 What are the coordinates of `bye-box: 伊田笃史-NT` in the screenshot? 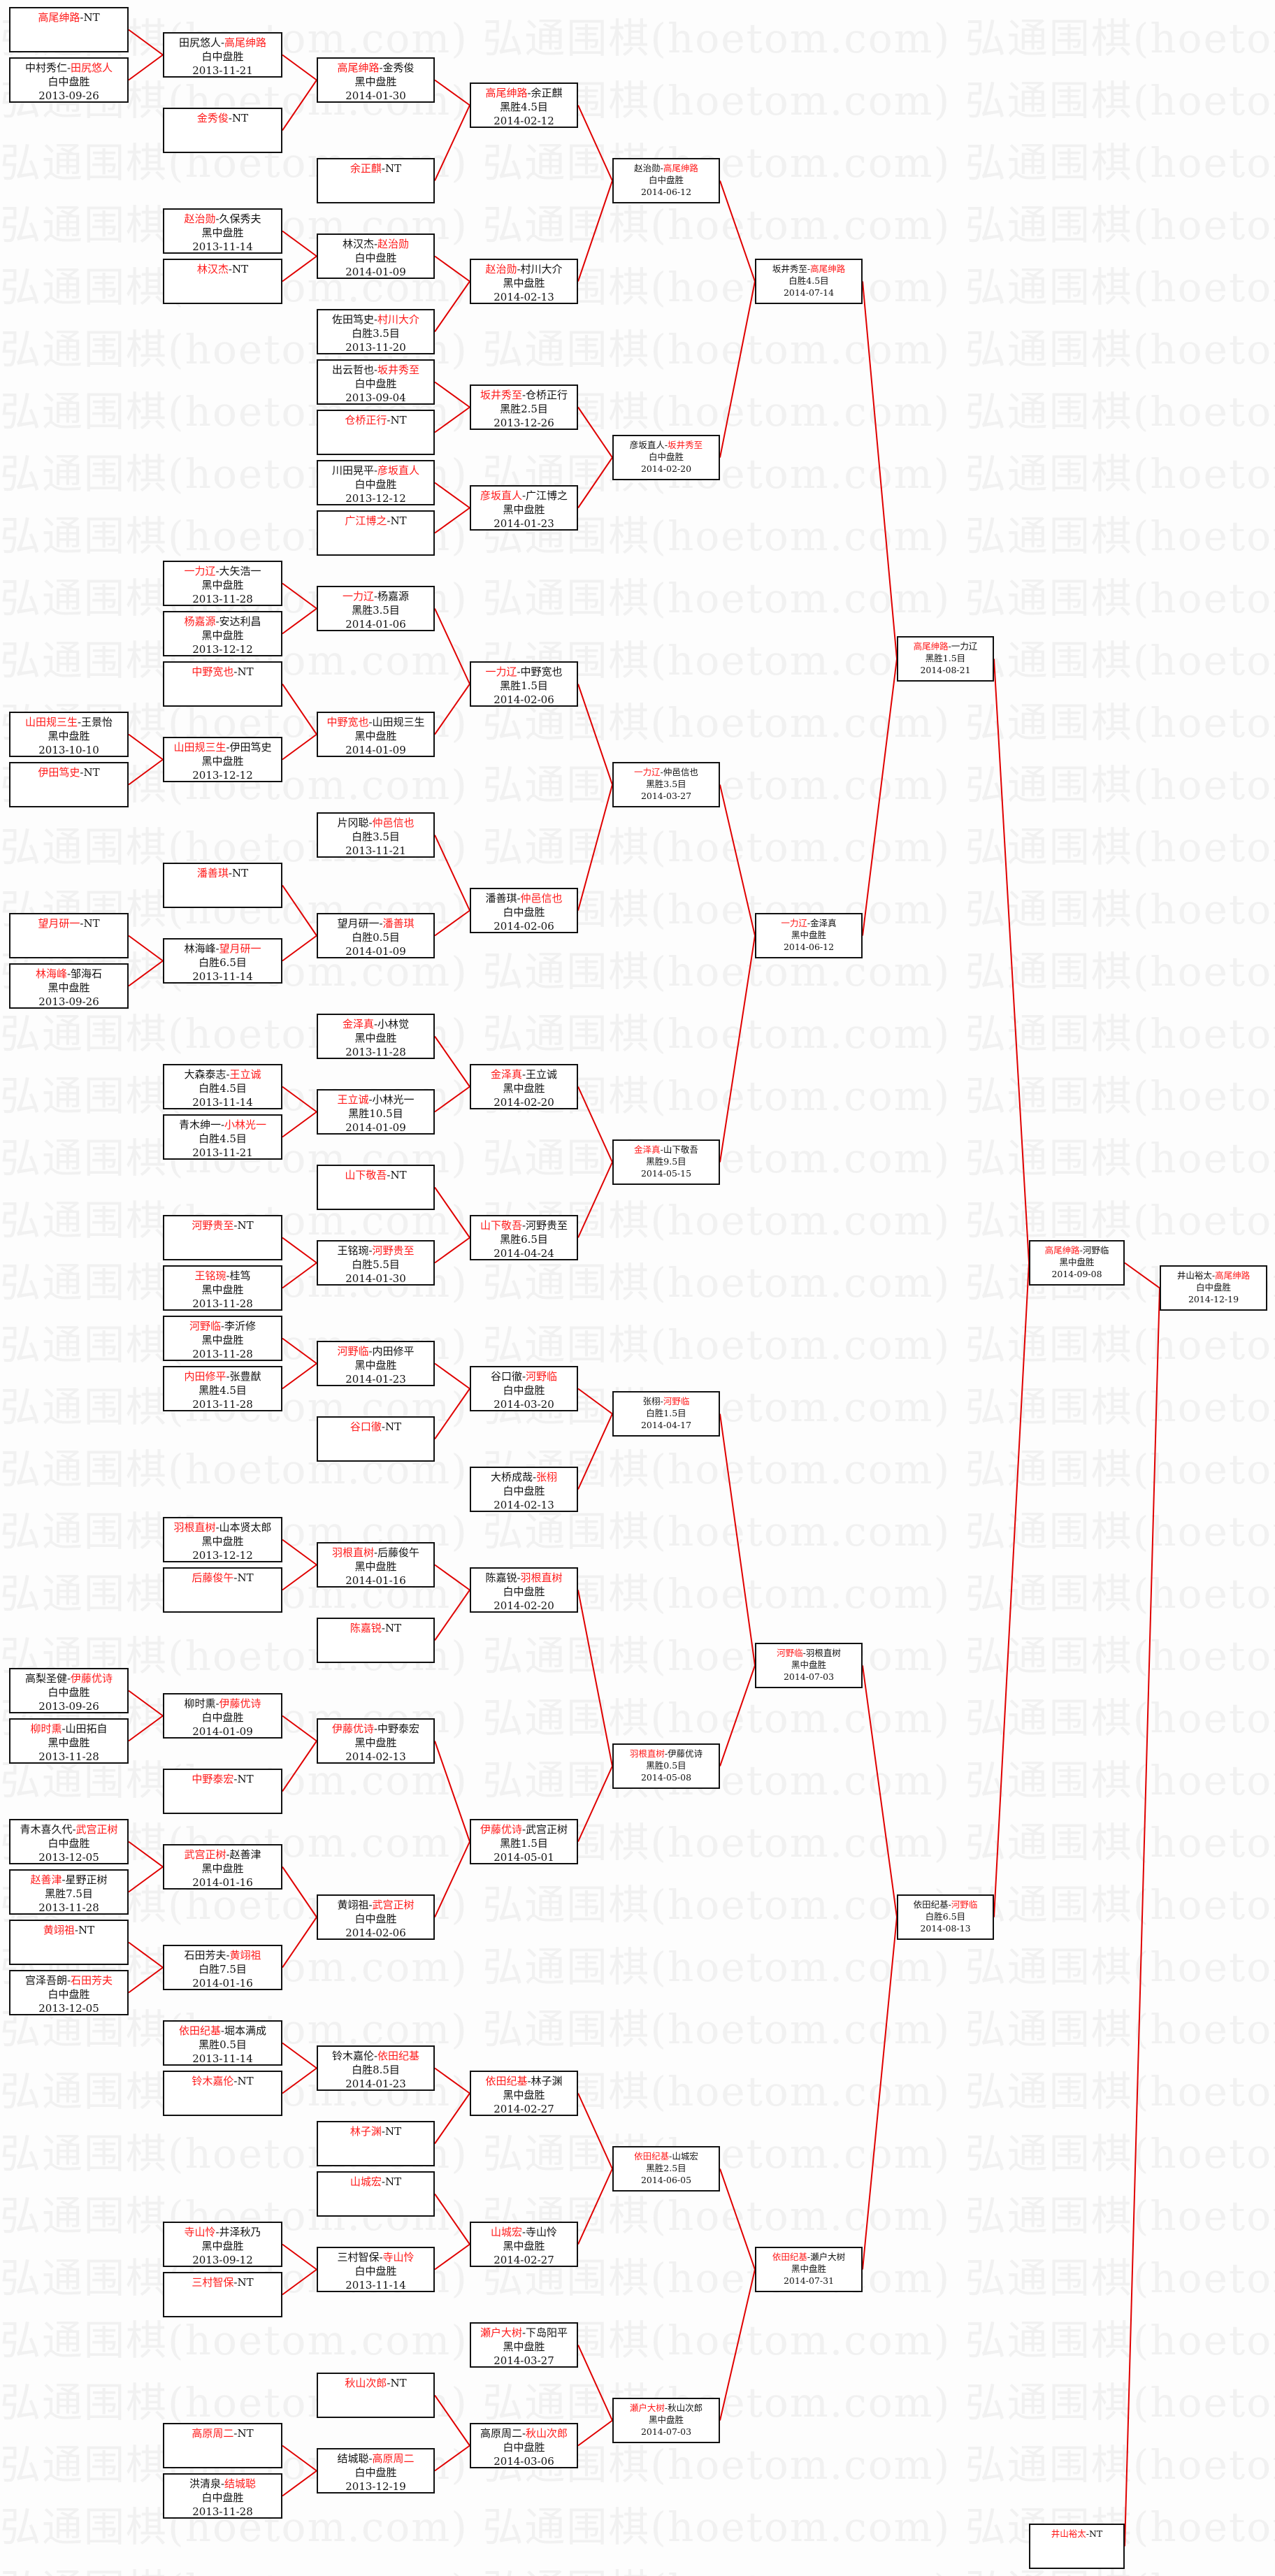 It's located at (69, 784).